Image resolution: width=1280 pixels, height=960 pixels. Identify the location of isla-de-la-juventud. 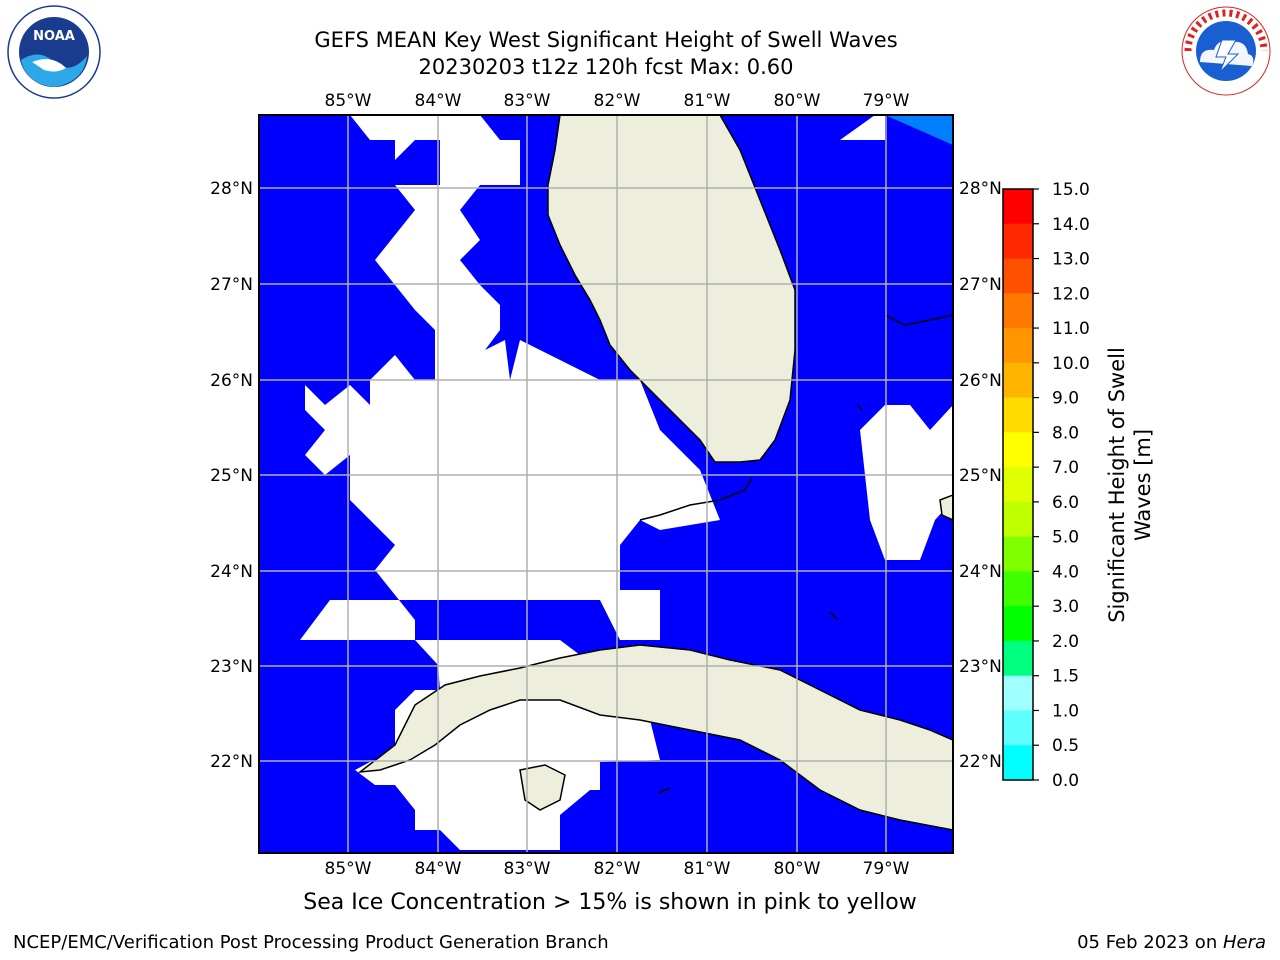
(542, 787).